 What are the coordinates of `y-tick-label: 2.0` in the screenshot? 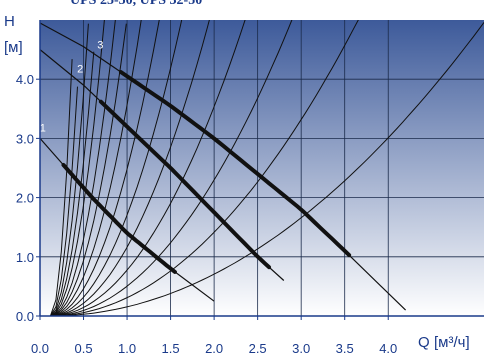 It's located at (25, 198).